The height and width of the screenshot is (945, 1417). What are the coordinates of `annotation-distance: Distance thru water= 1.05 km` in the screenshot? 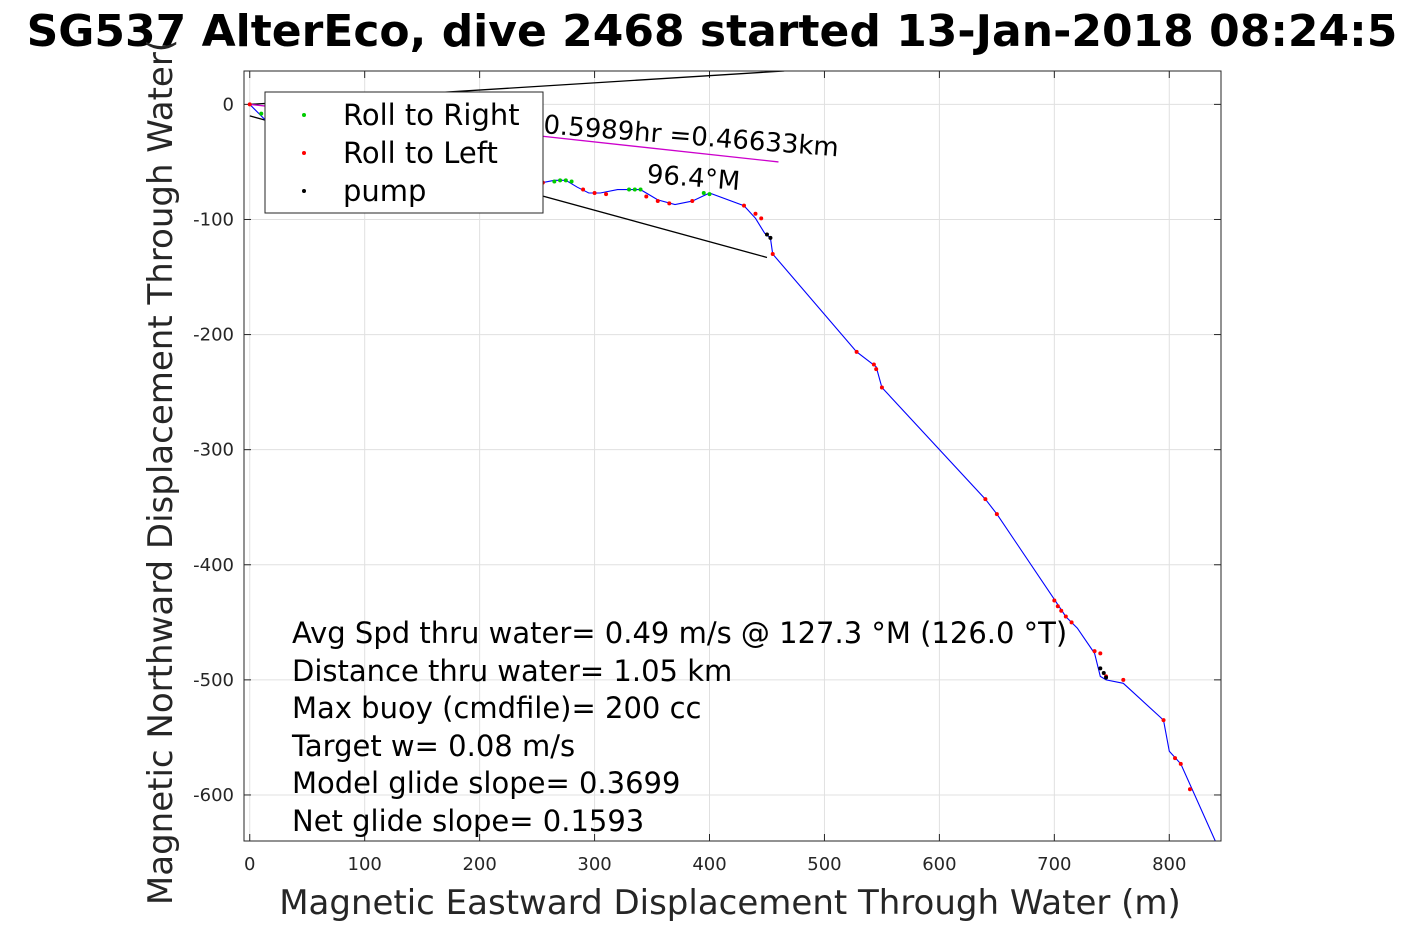 It's located at (512, 671).